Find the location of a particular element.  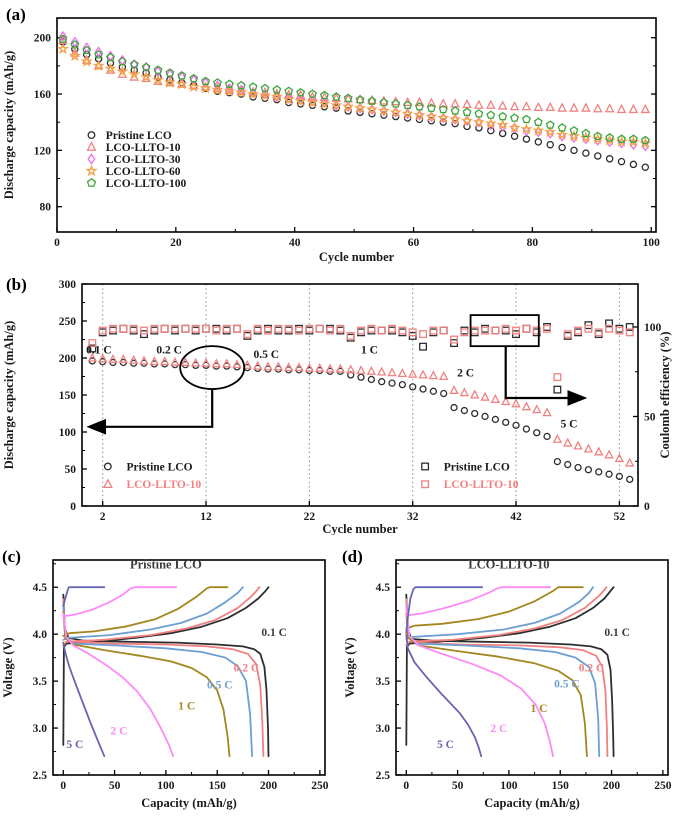

x-tick-label: 0 is located at coordinates (63, 786).